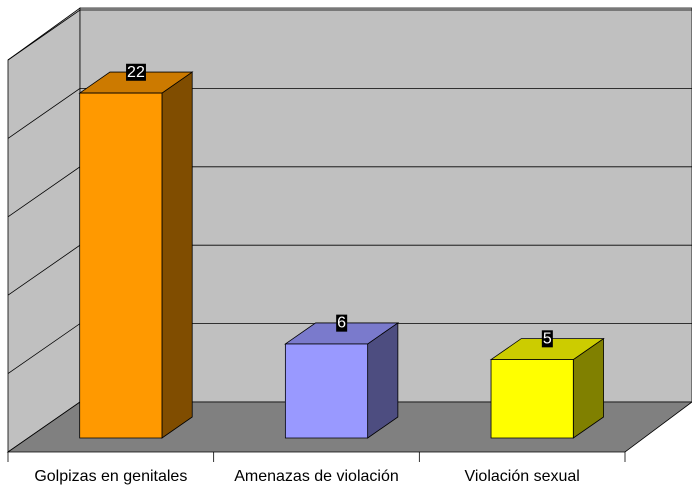  I want to click on side-wall, so click(44, 230).